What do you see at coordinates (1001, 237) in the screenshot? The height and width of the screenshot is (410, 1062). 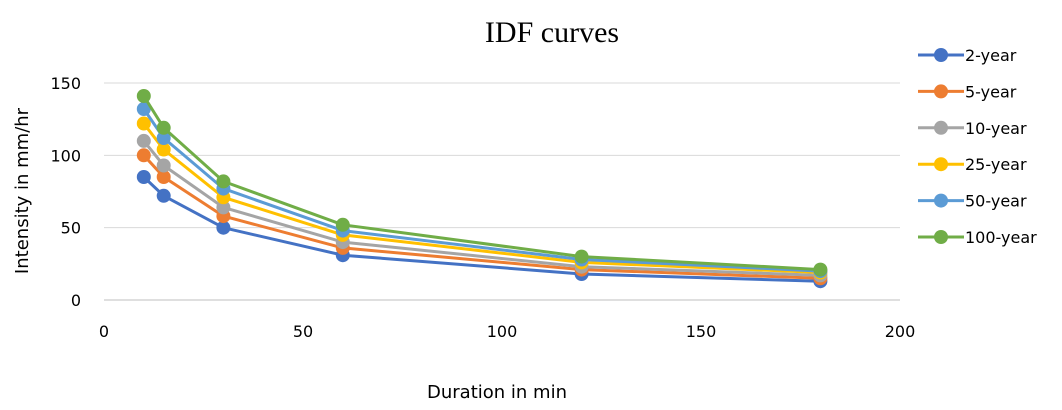 I see `legend-label: 100-year` at bounding box center [1001, 237].